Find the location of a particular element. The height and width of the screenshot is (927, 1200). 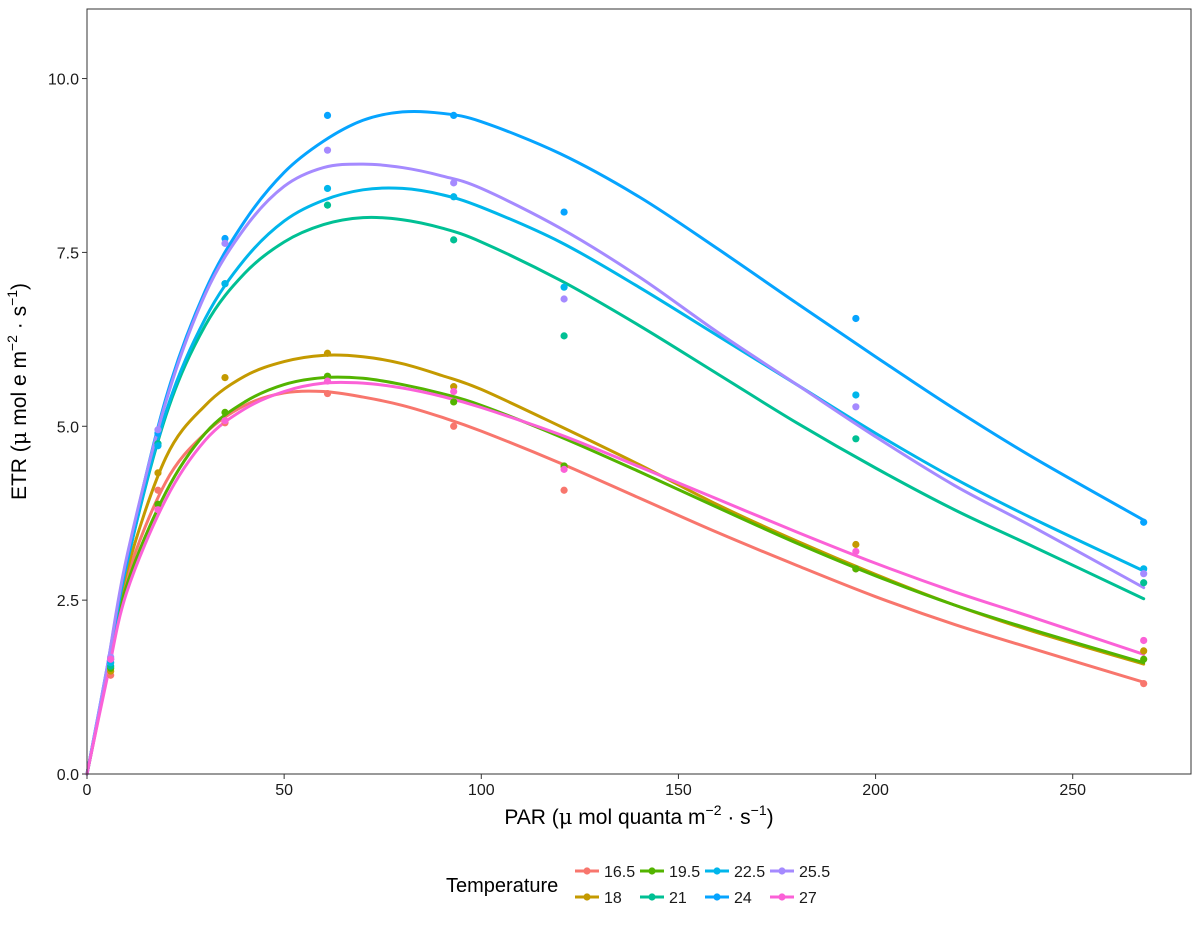

legend-label: 21 is located at coordinates (678, 898).